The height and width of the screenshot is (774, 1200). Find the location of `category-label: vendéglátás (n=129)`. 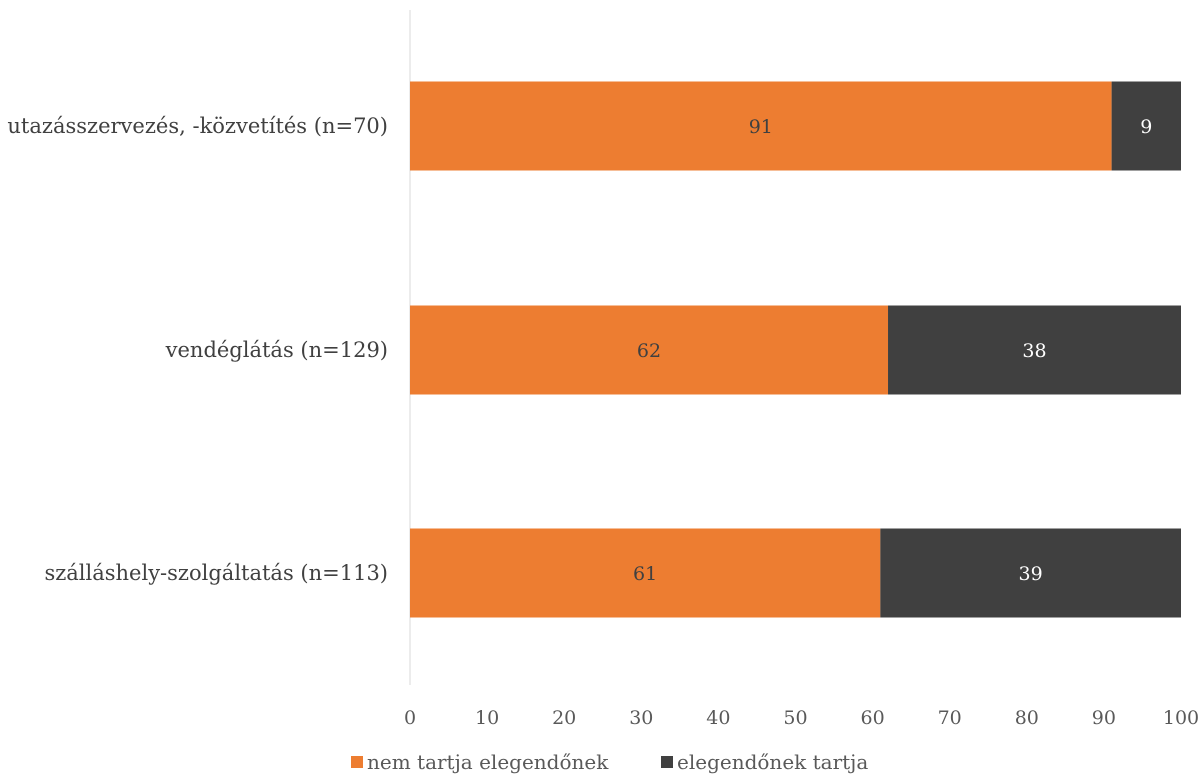

category-label: vendéglátás (n=129) is located at coordinates (276, 350).